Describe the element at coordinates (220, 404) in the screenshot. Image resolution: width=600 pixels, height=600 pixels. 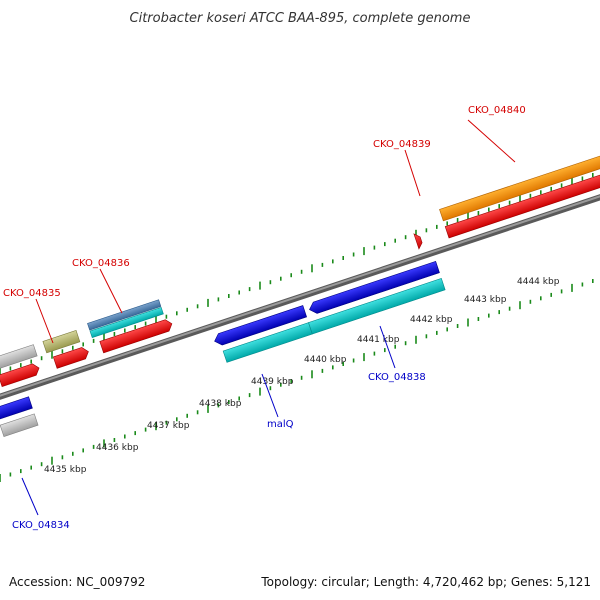
I see `scale-label-4438: 4438 kbp` at that location.